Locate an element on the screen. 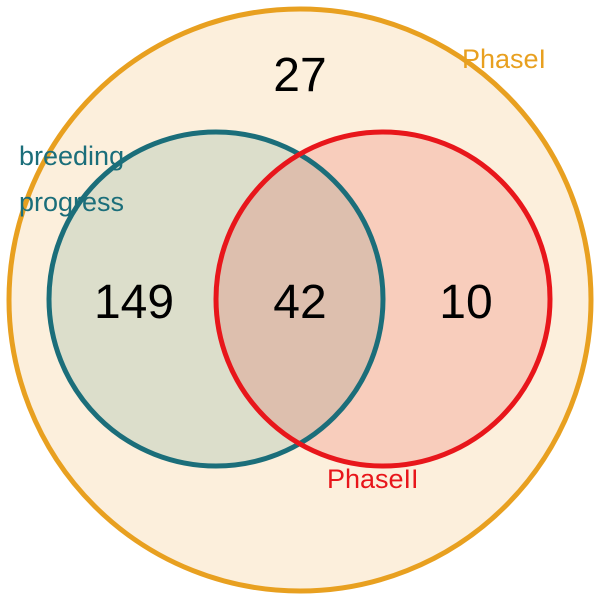 The height and width of the screenshot is (600, 600). count-phase2-only: 10 is located at coordinates (465, 302).